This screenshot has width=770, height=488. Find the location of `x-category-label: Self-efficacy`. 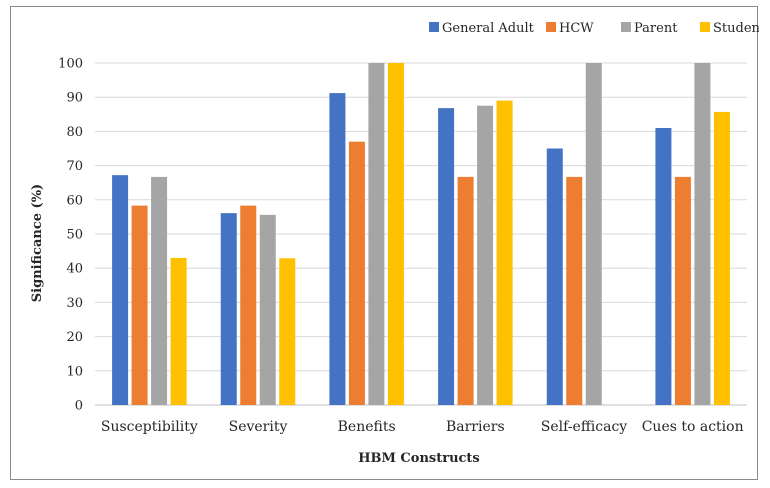

x-category-label: Self-efficacy is located at coordinates (584, 427).